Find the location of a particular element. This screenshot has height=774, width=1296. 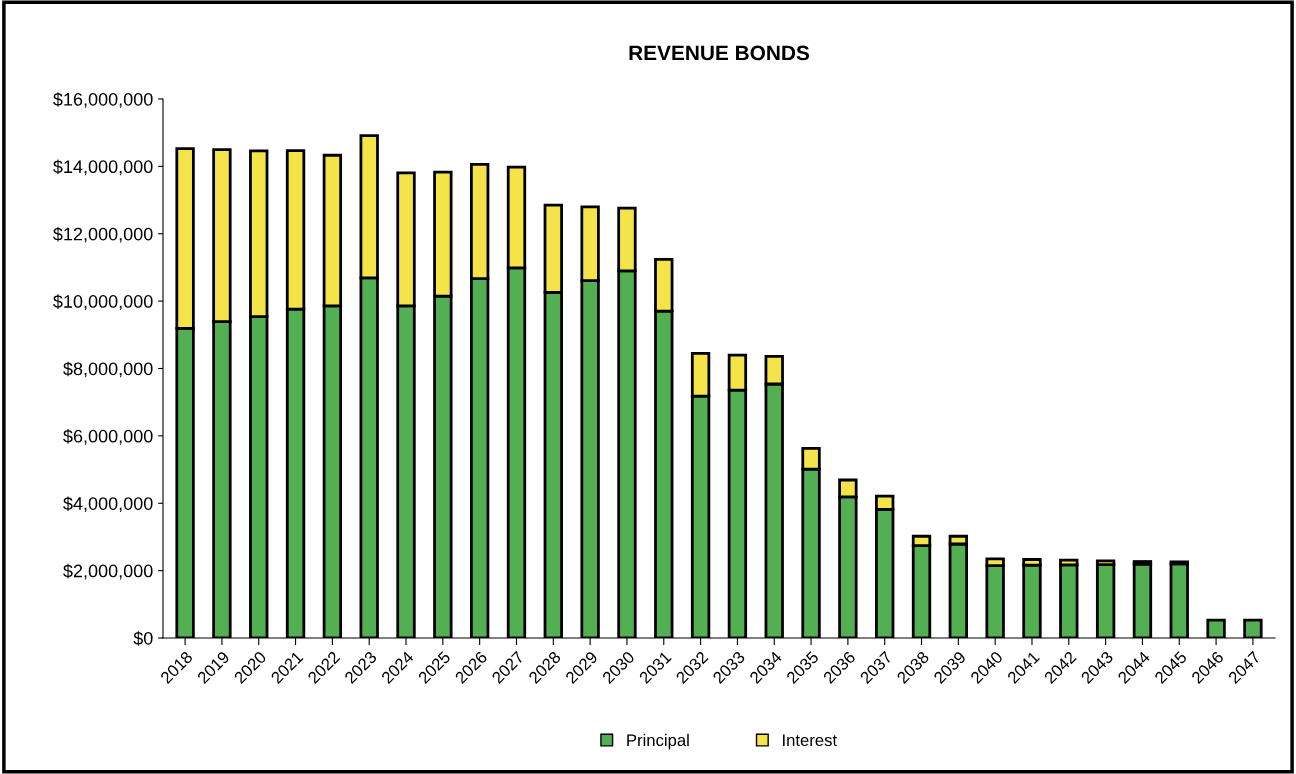

y-tick-label: $2,000,000 is located at coordinates (108, 571).